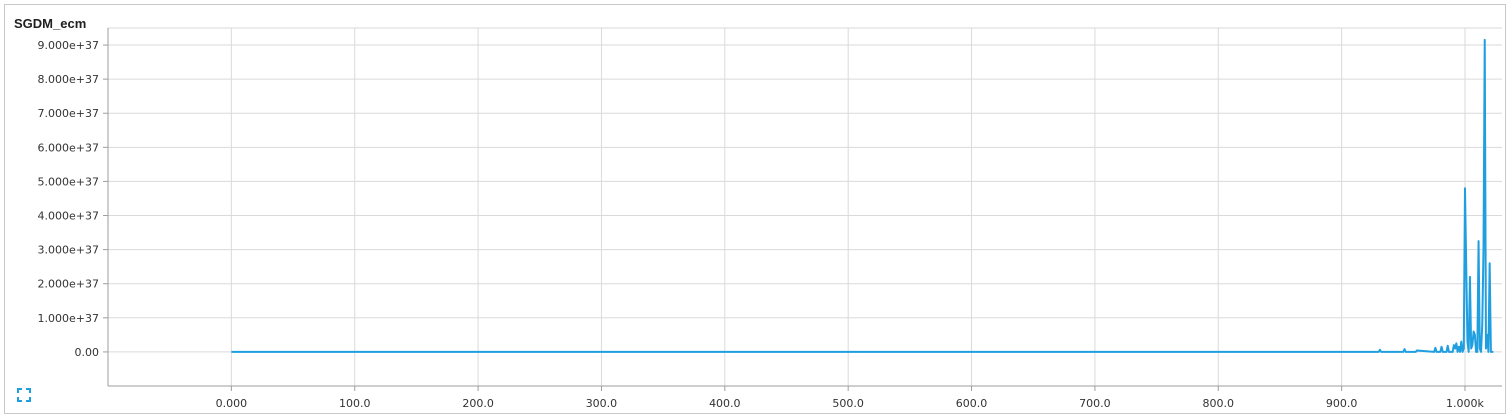 This screenshot has width=1512, height=418. What do you see at coordinates (68, 113) in the screenshot?
I see `y-tick-label: 7.000e+37` at bounding box center [68, 113].